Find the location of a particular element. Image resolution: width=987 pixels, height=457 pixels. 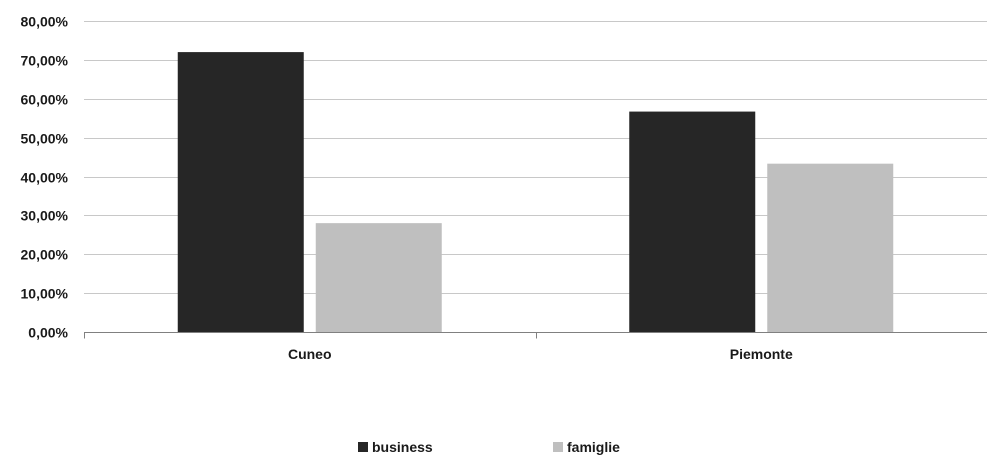

y-tick-label: 70,00% is located at coordinates (45, 61).